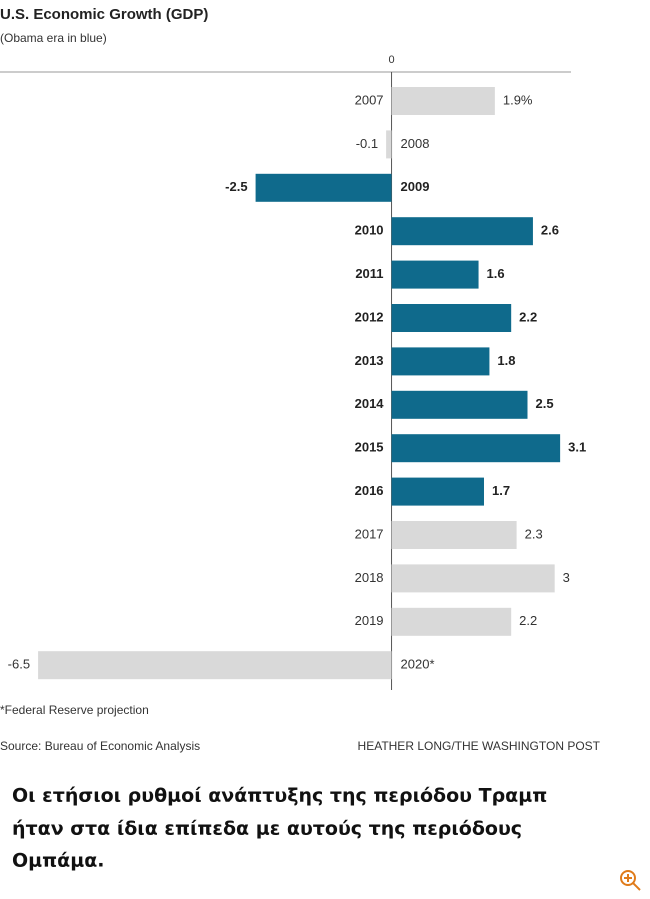 Image resolution: width=650 pixels, height=899 pixels. Describe the element at coordinates (630, 880) in the screenshot. I see `zoom-icon` at that location.